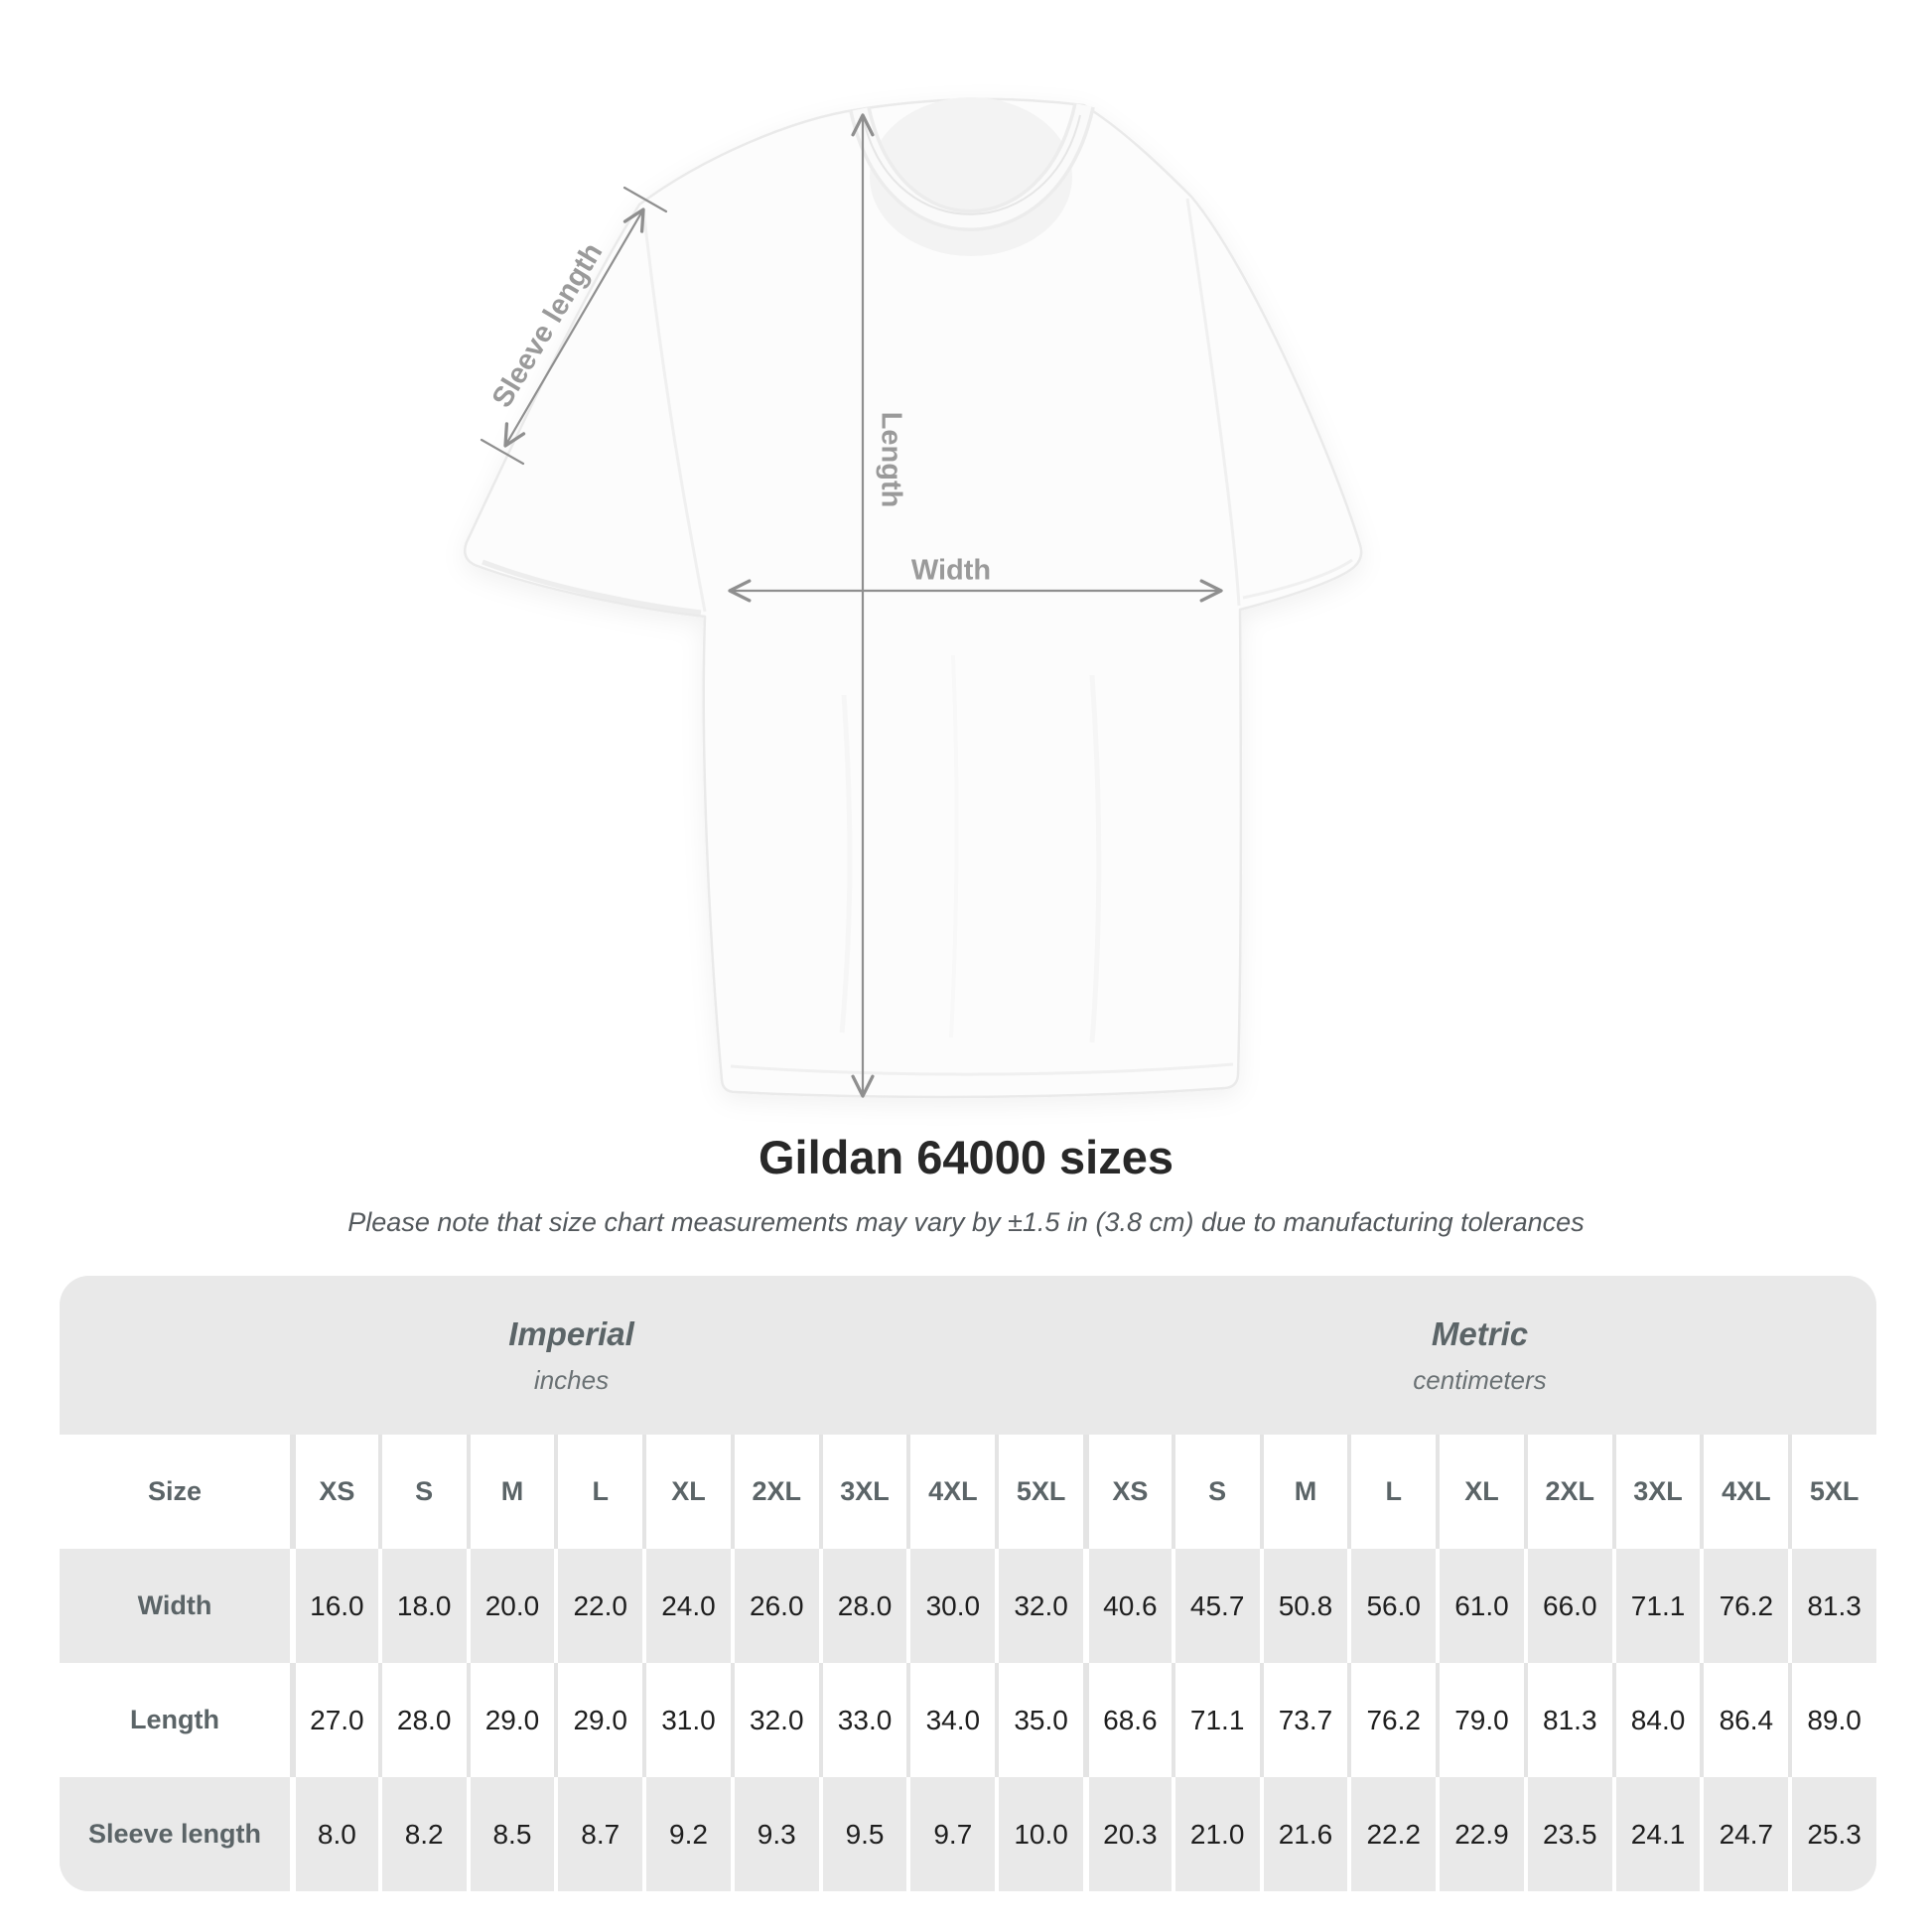 This screenshot has height=1932, width=1932. I want to click on unit-group-imperial: Imperial inches, so click(572, 1355).